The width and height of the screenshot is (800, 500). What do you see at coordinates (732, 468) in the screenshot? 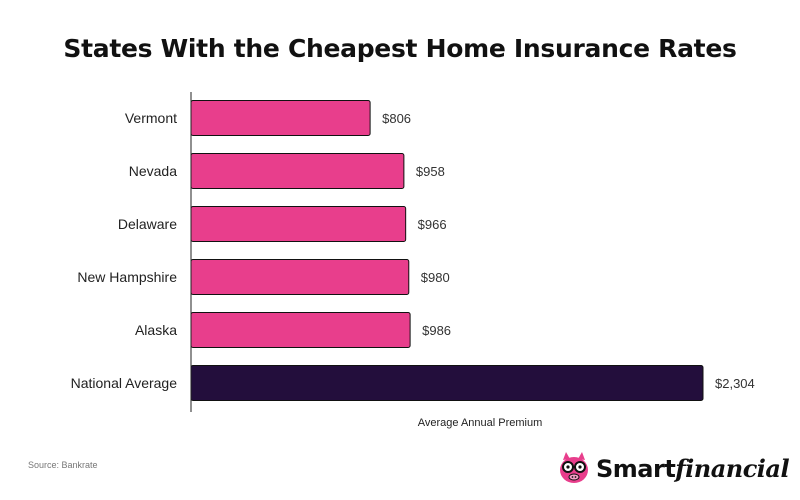
I see `brand-name-part2: financial` at bounding box center [732, 468].